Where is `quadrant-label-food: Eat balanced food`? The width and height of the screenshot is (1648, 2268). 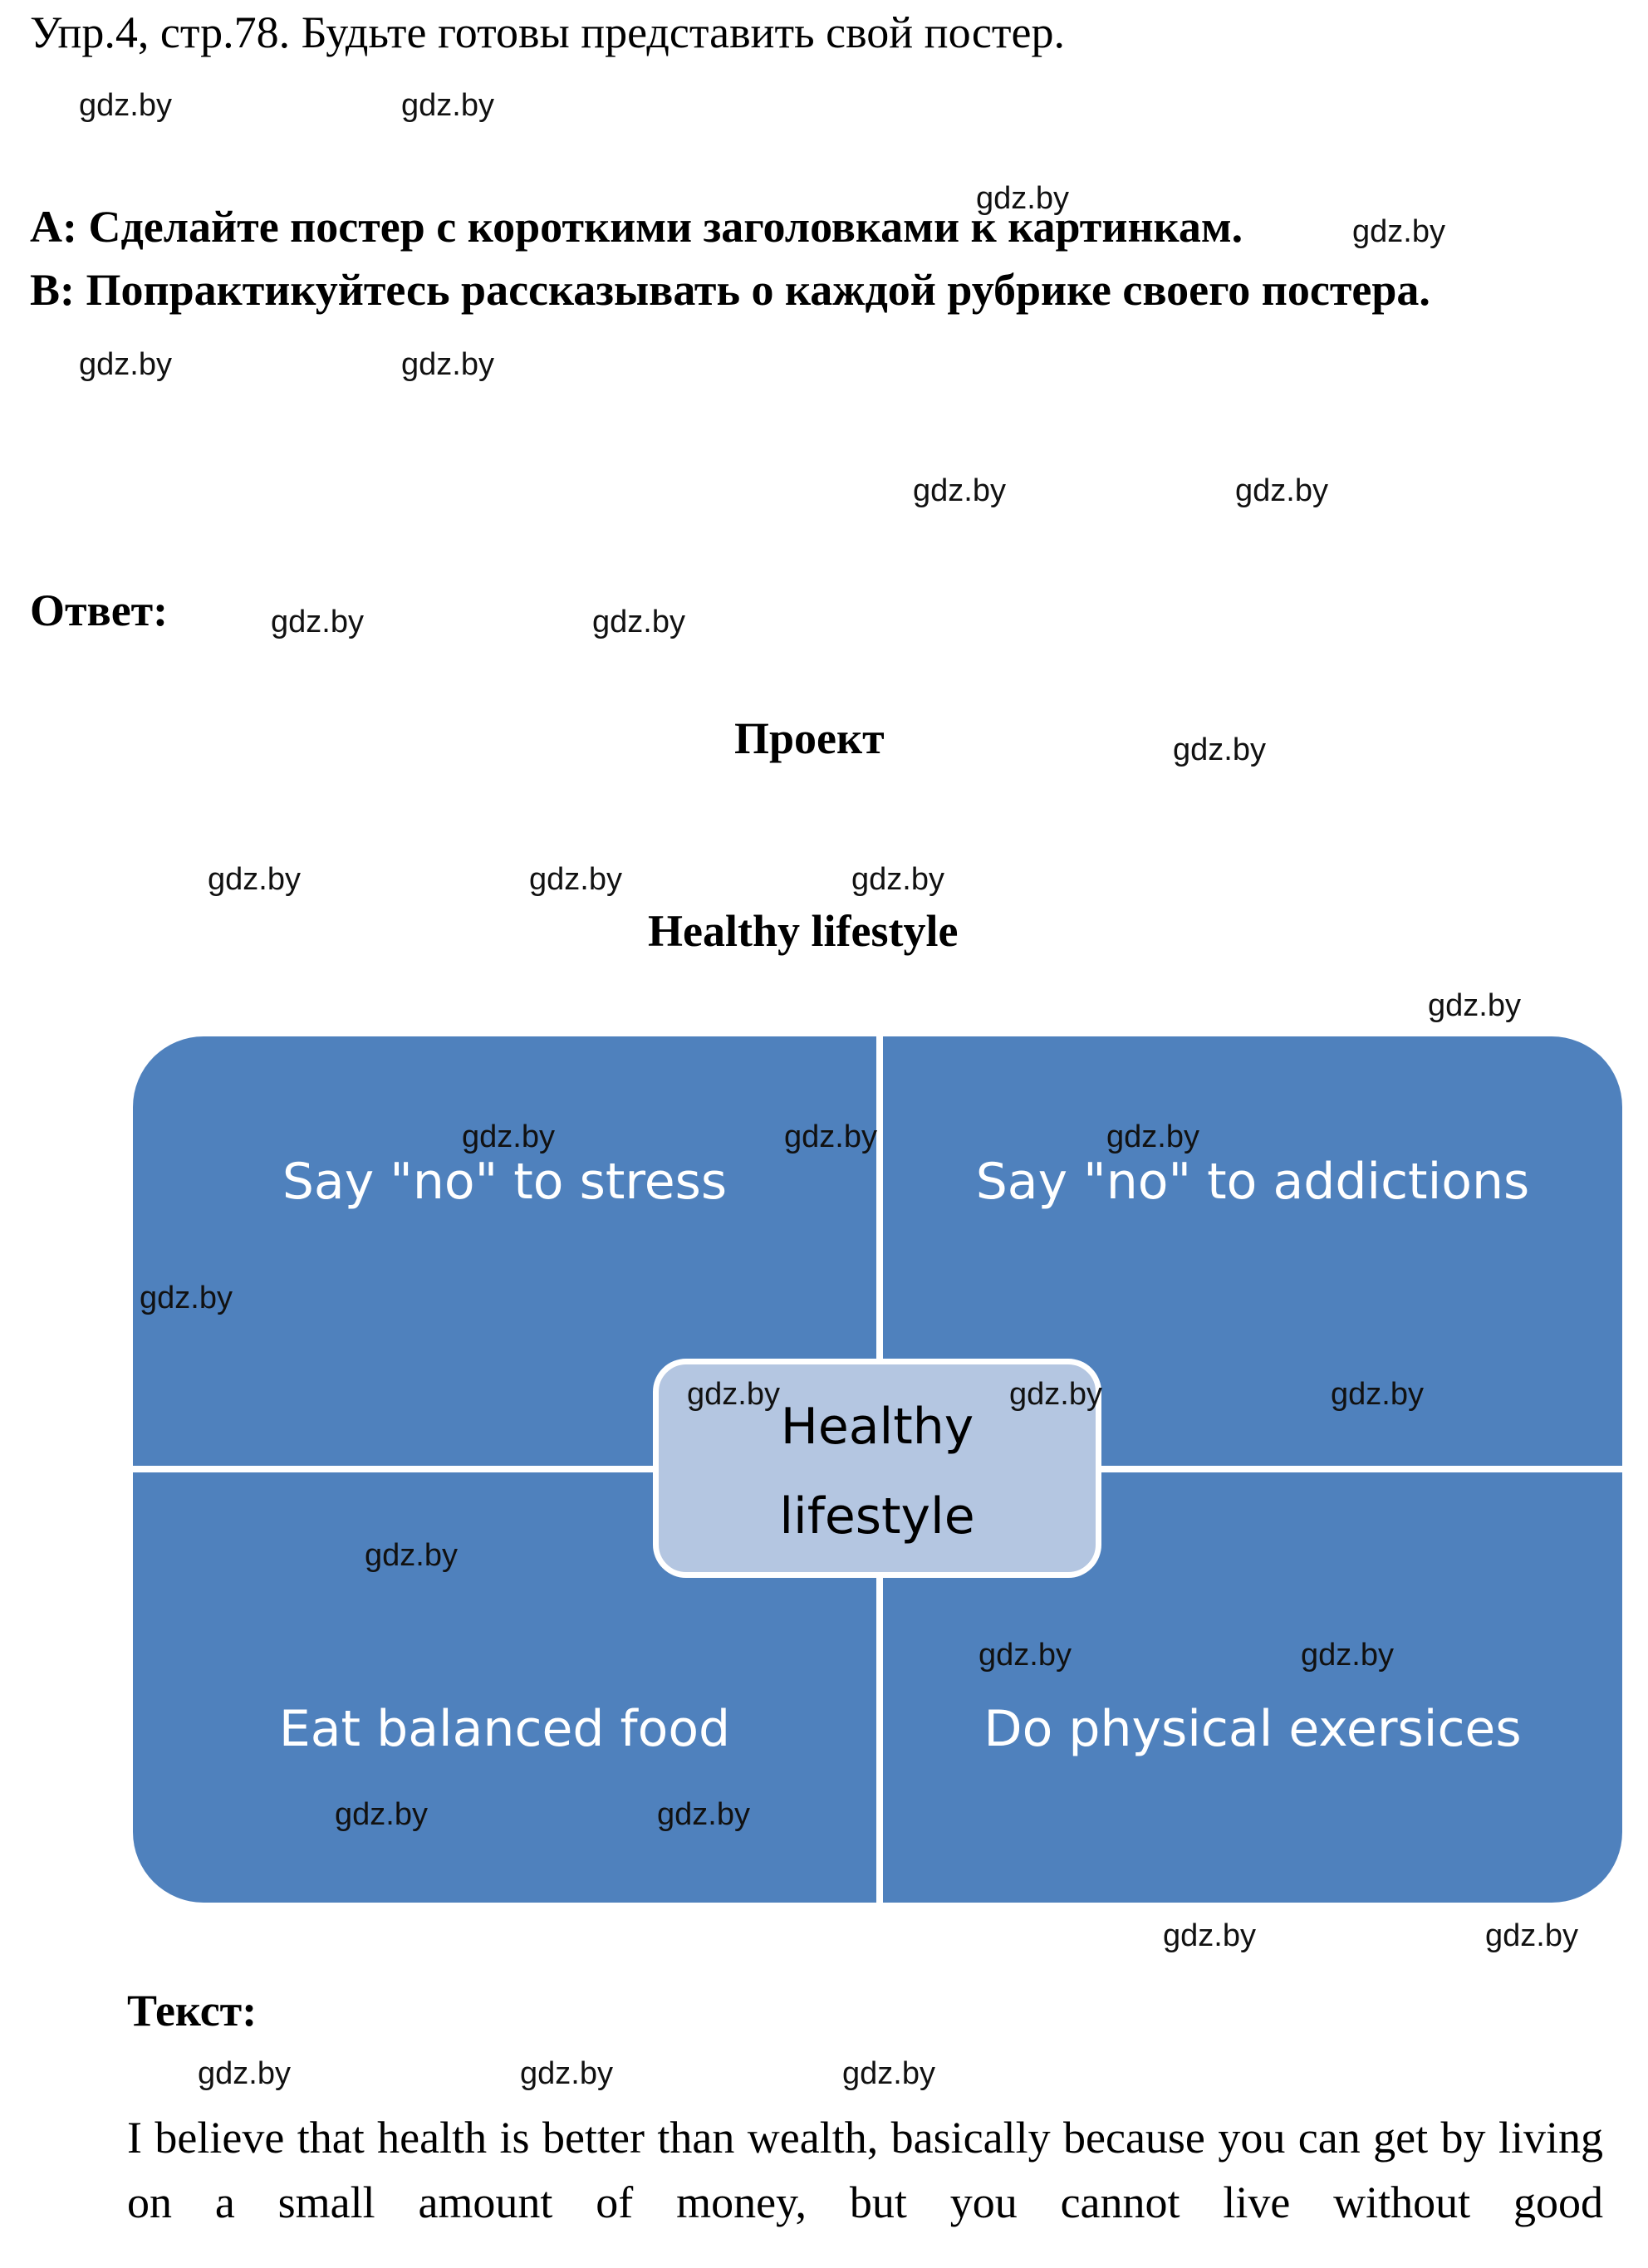 quadrant-label-food: Eat balanced food is located at coordinates (504, 1729).